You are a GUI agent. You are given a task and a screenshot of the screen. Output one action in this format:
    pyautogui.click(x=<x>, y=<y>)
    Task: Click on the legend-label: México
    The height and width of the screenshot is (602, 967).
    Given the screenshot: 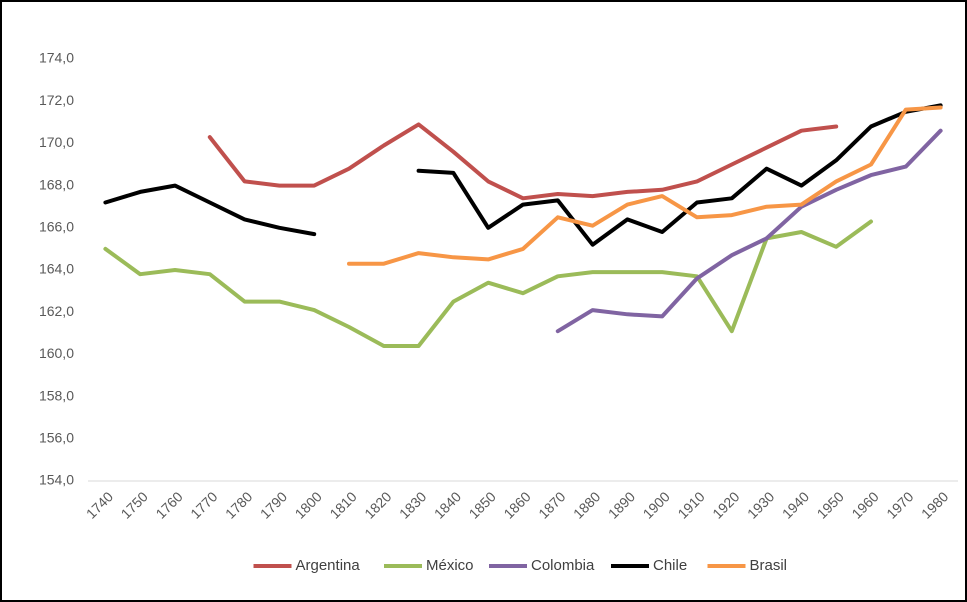 What is the action you would take?
    pyautogui.click(x=450, y=565)
    